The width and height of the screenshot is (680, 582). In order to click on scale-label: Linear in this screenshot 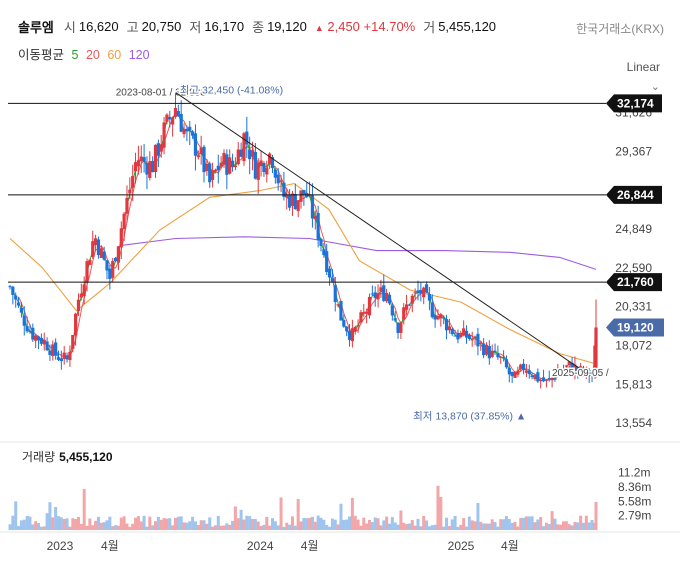, I will do `click(643, 67)`.